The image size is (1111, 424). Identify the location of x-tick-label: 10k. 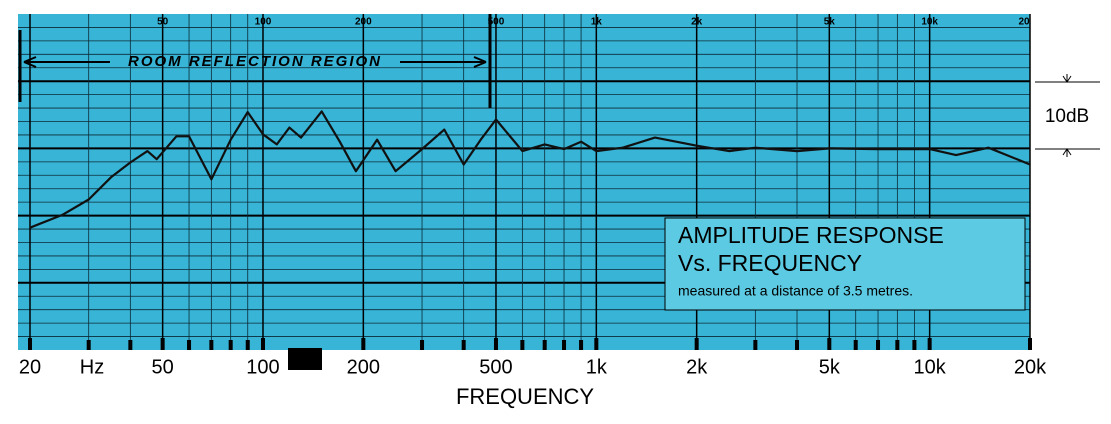
(930, 367).